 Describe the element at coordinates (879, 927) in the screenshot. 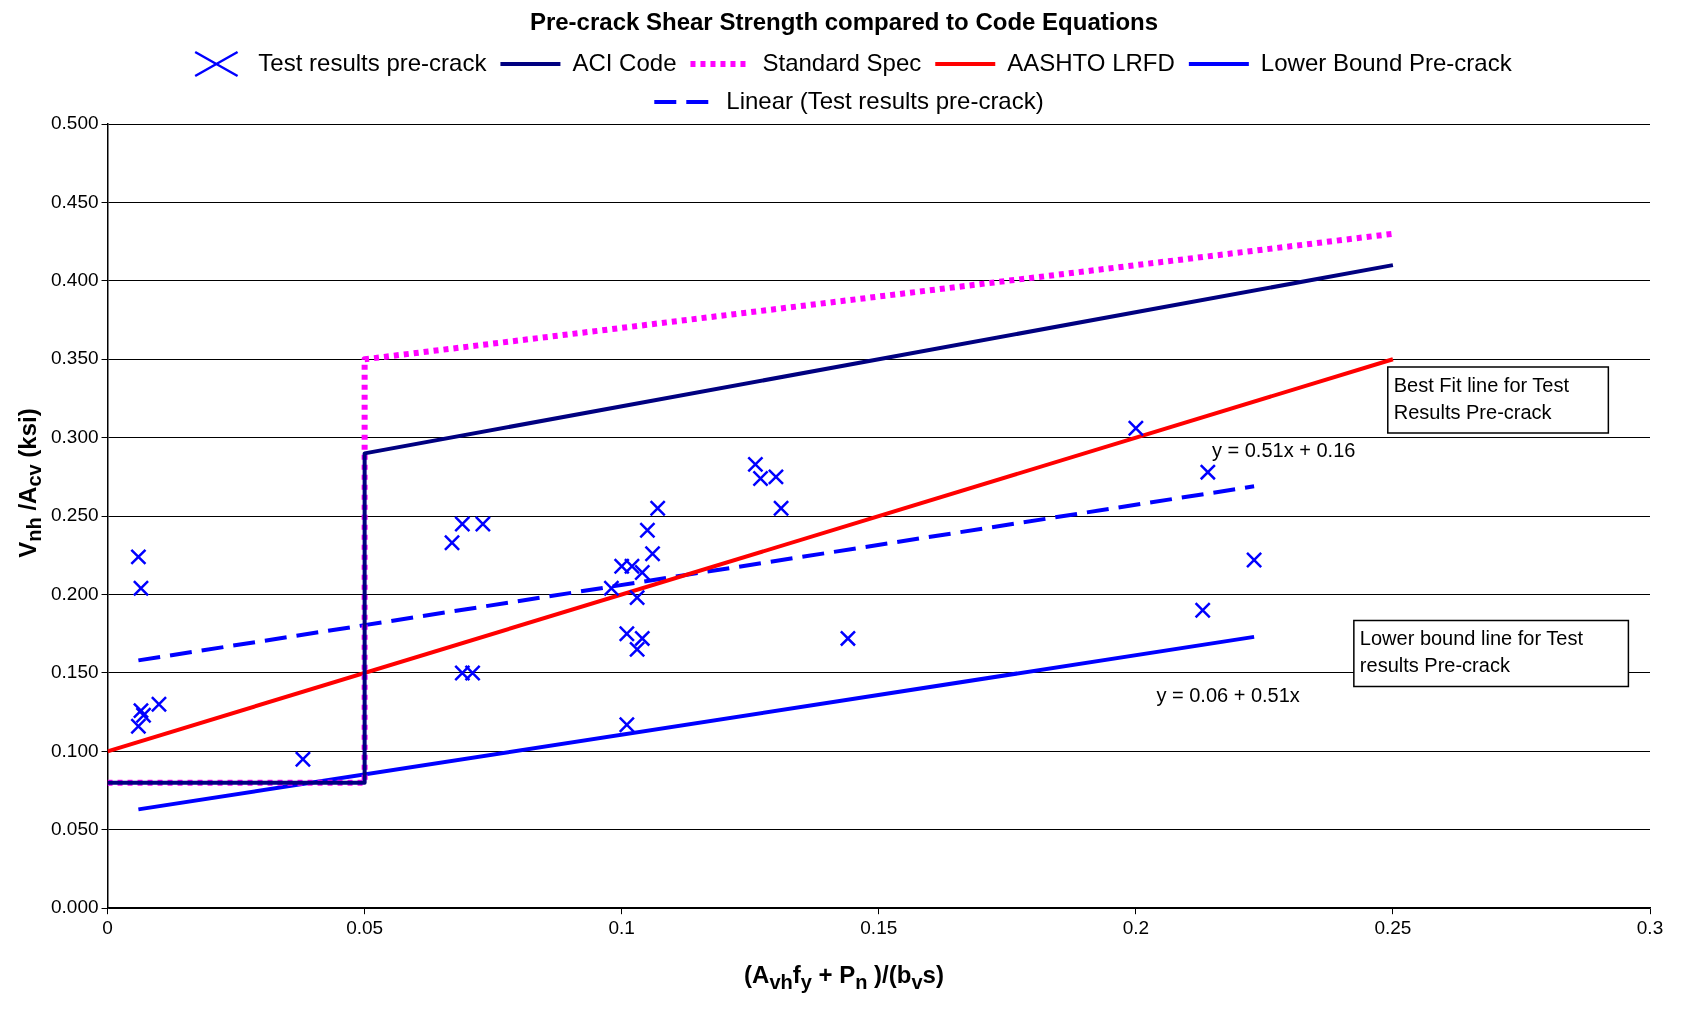

I see `x-tick-label: 0.15` at that location.